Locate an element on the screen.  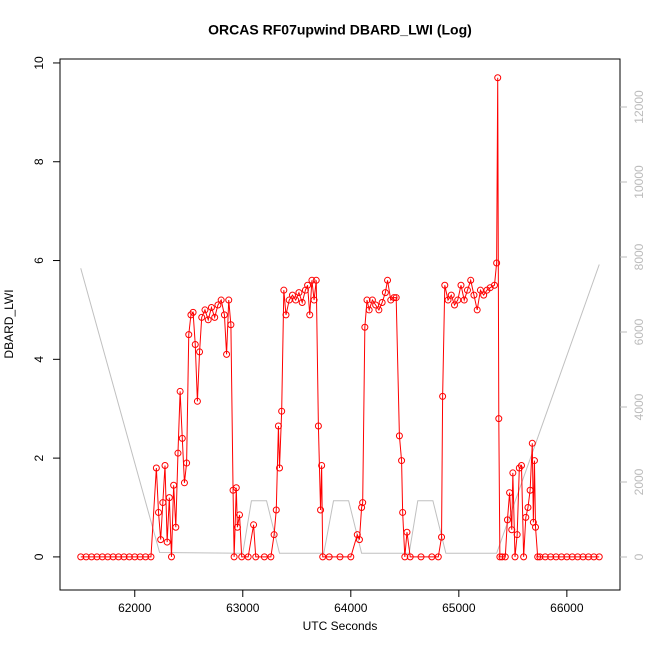
y-axis-label: DBARD_LWI is located at coordinates (9, 323).